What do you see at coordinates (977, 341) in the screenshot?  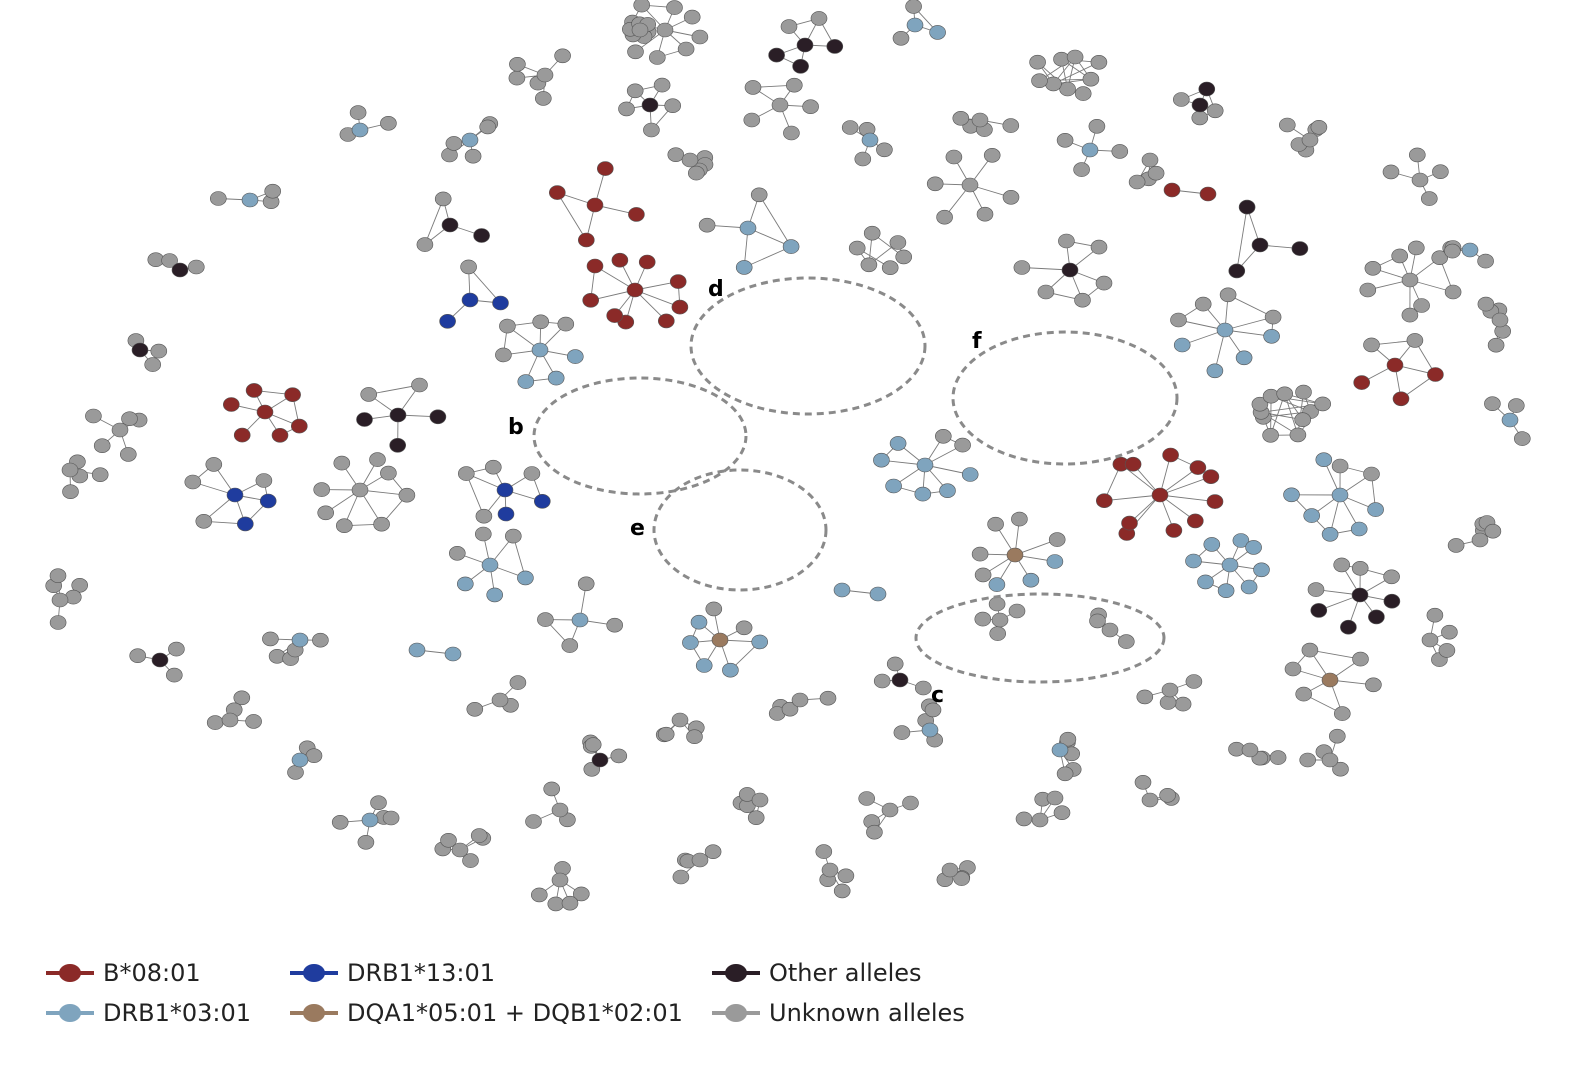 I see `region-label-f: f` at bounding box center [977, 341].